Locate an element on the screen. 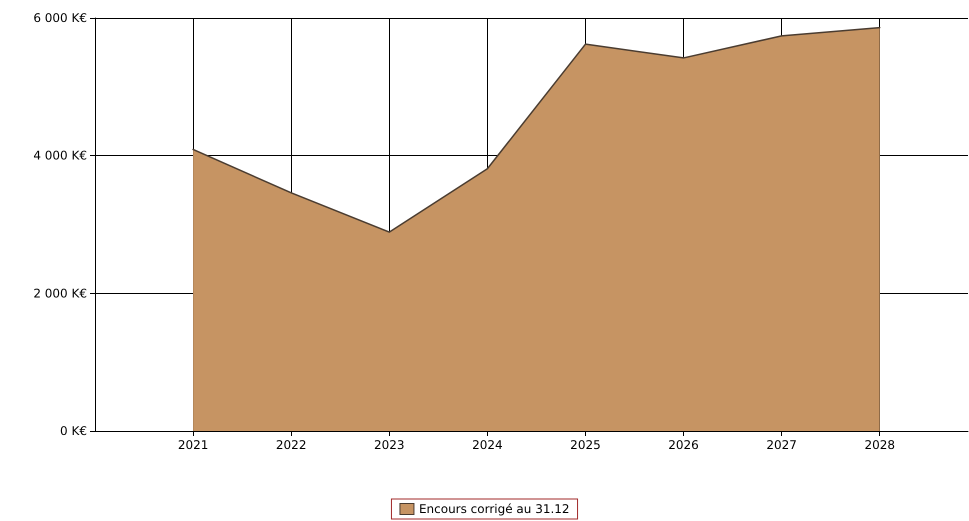  x-tick-label: 2025 is located at coordinates (585, 445).